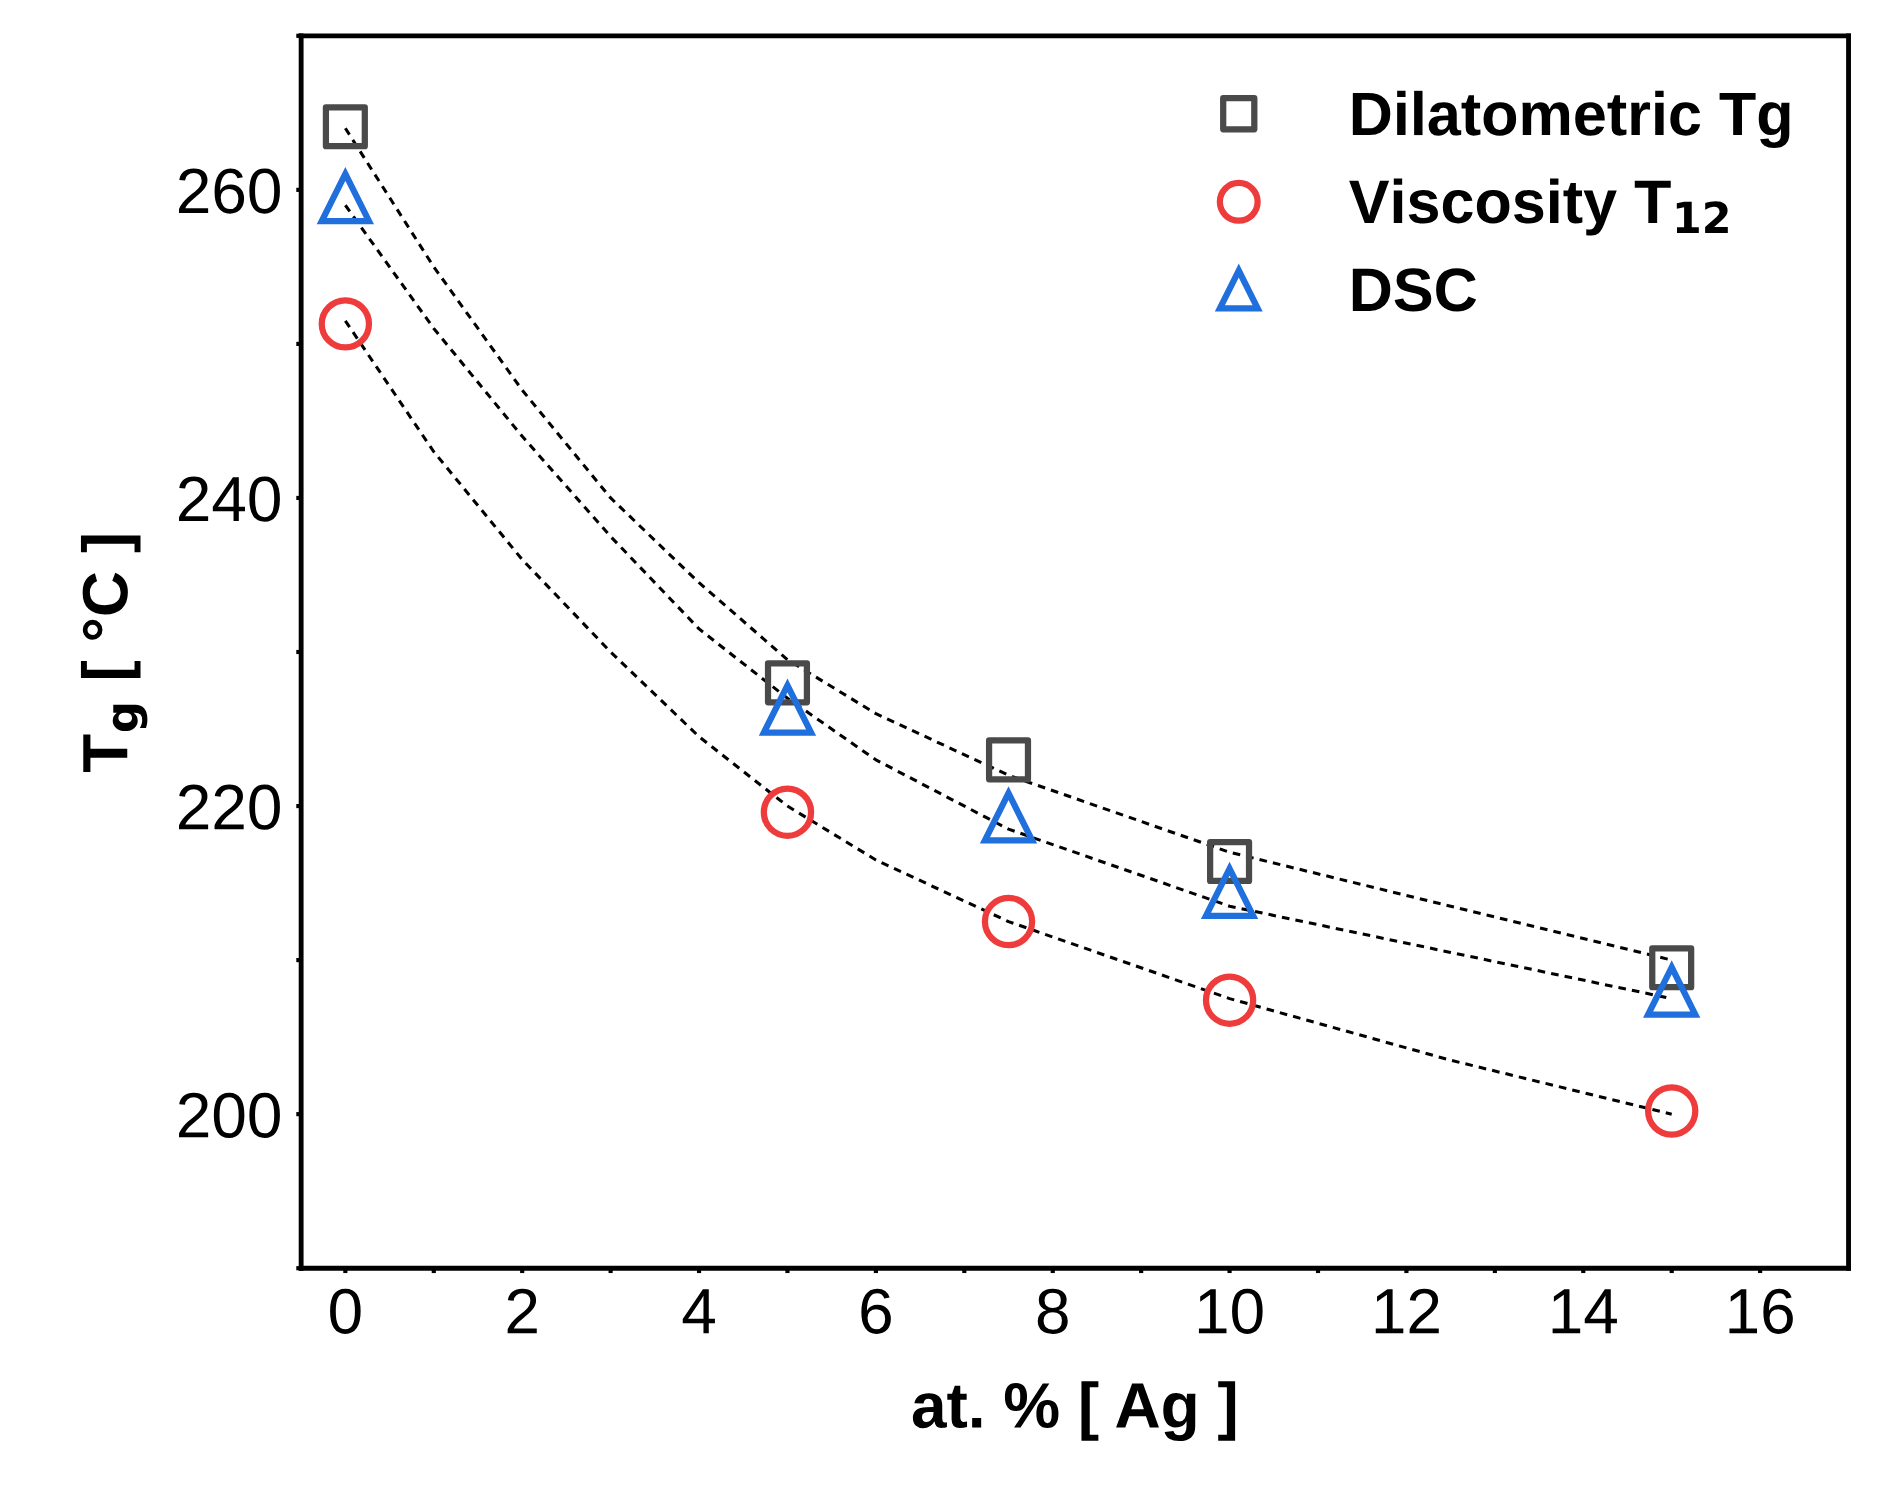 The image size is (1894, 1492). Describe the element at coordinates (1414, 290) in the screenshot. I see `legend-label: DSC` at that location.